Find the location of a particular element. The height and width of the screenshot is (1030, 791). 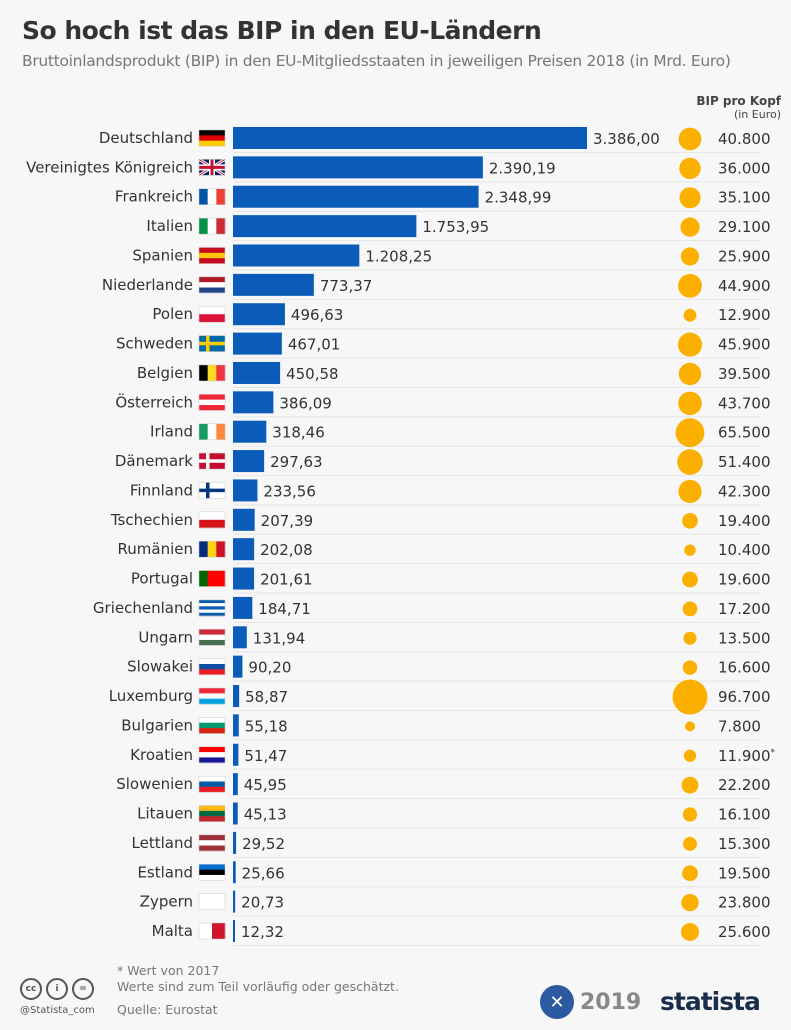

category-label: Slowenien is located at coordinates (154, 784).